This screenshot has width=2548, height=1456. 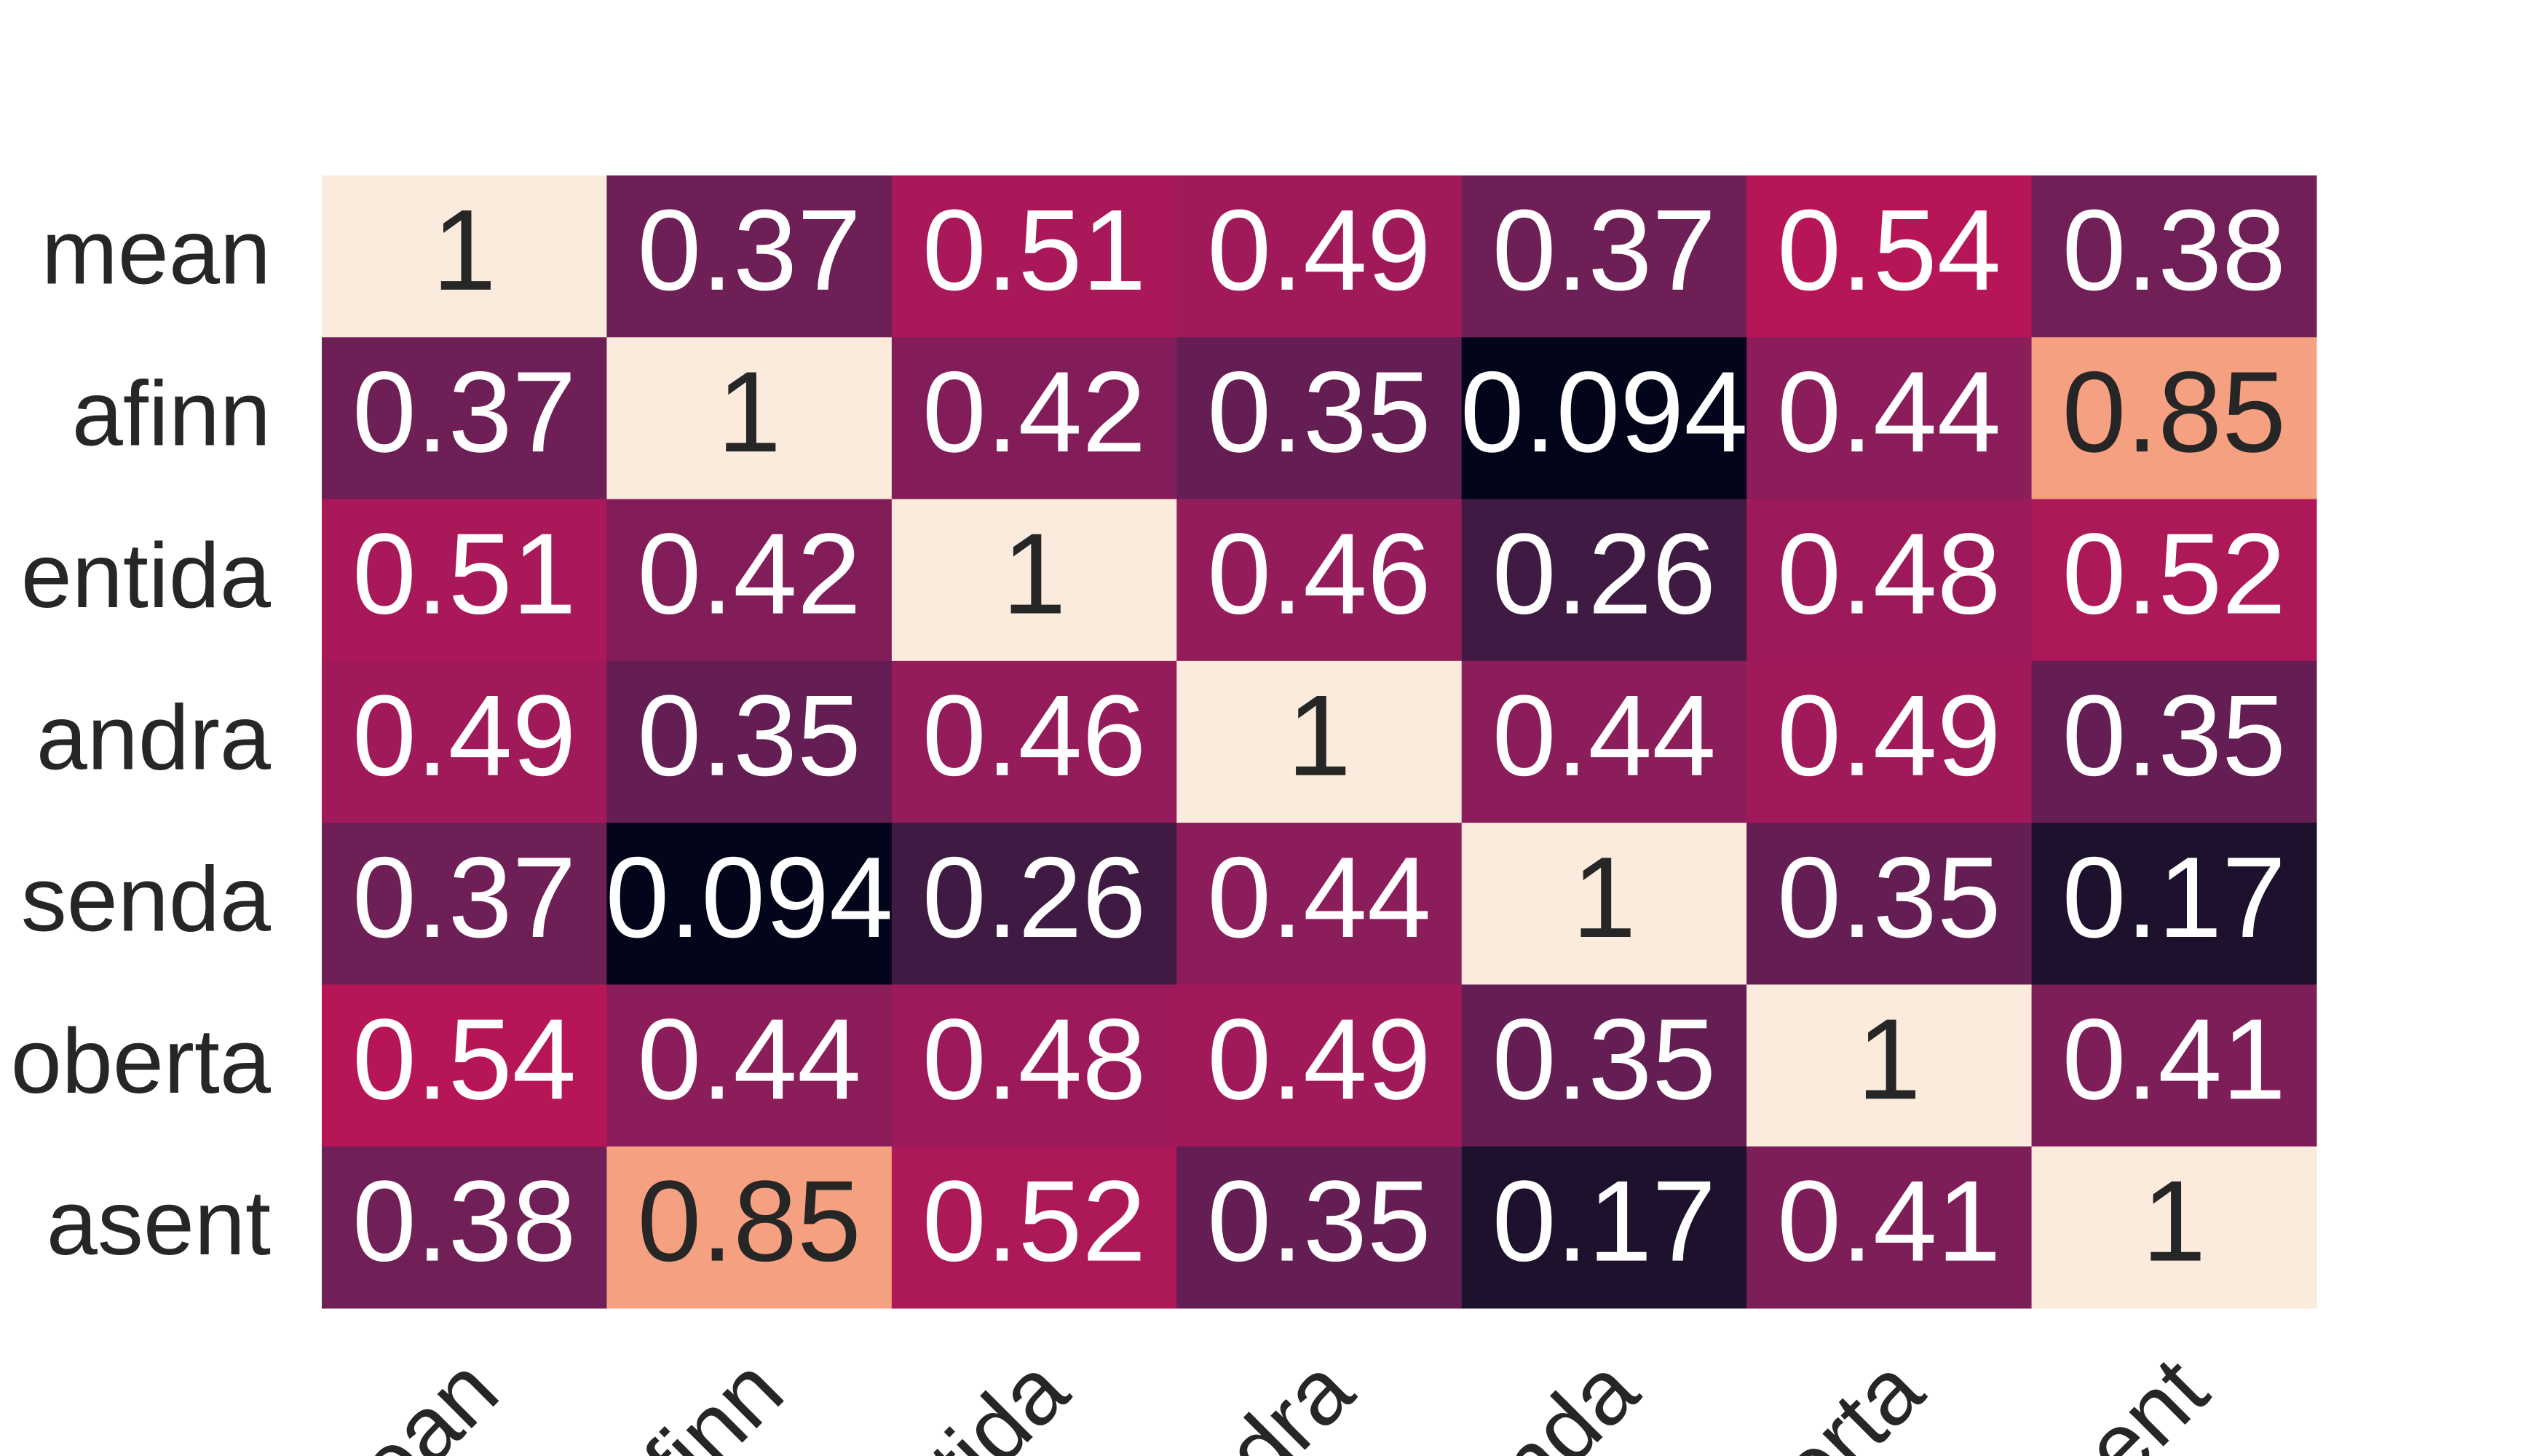 What do you see at coordinates (1319, 574) in the screenshot?
I see `cell-label: 0.46` at bounding box center [1319, 574].